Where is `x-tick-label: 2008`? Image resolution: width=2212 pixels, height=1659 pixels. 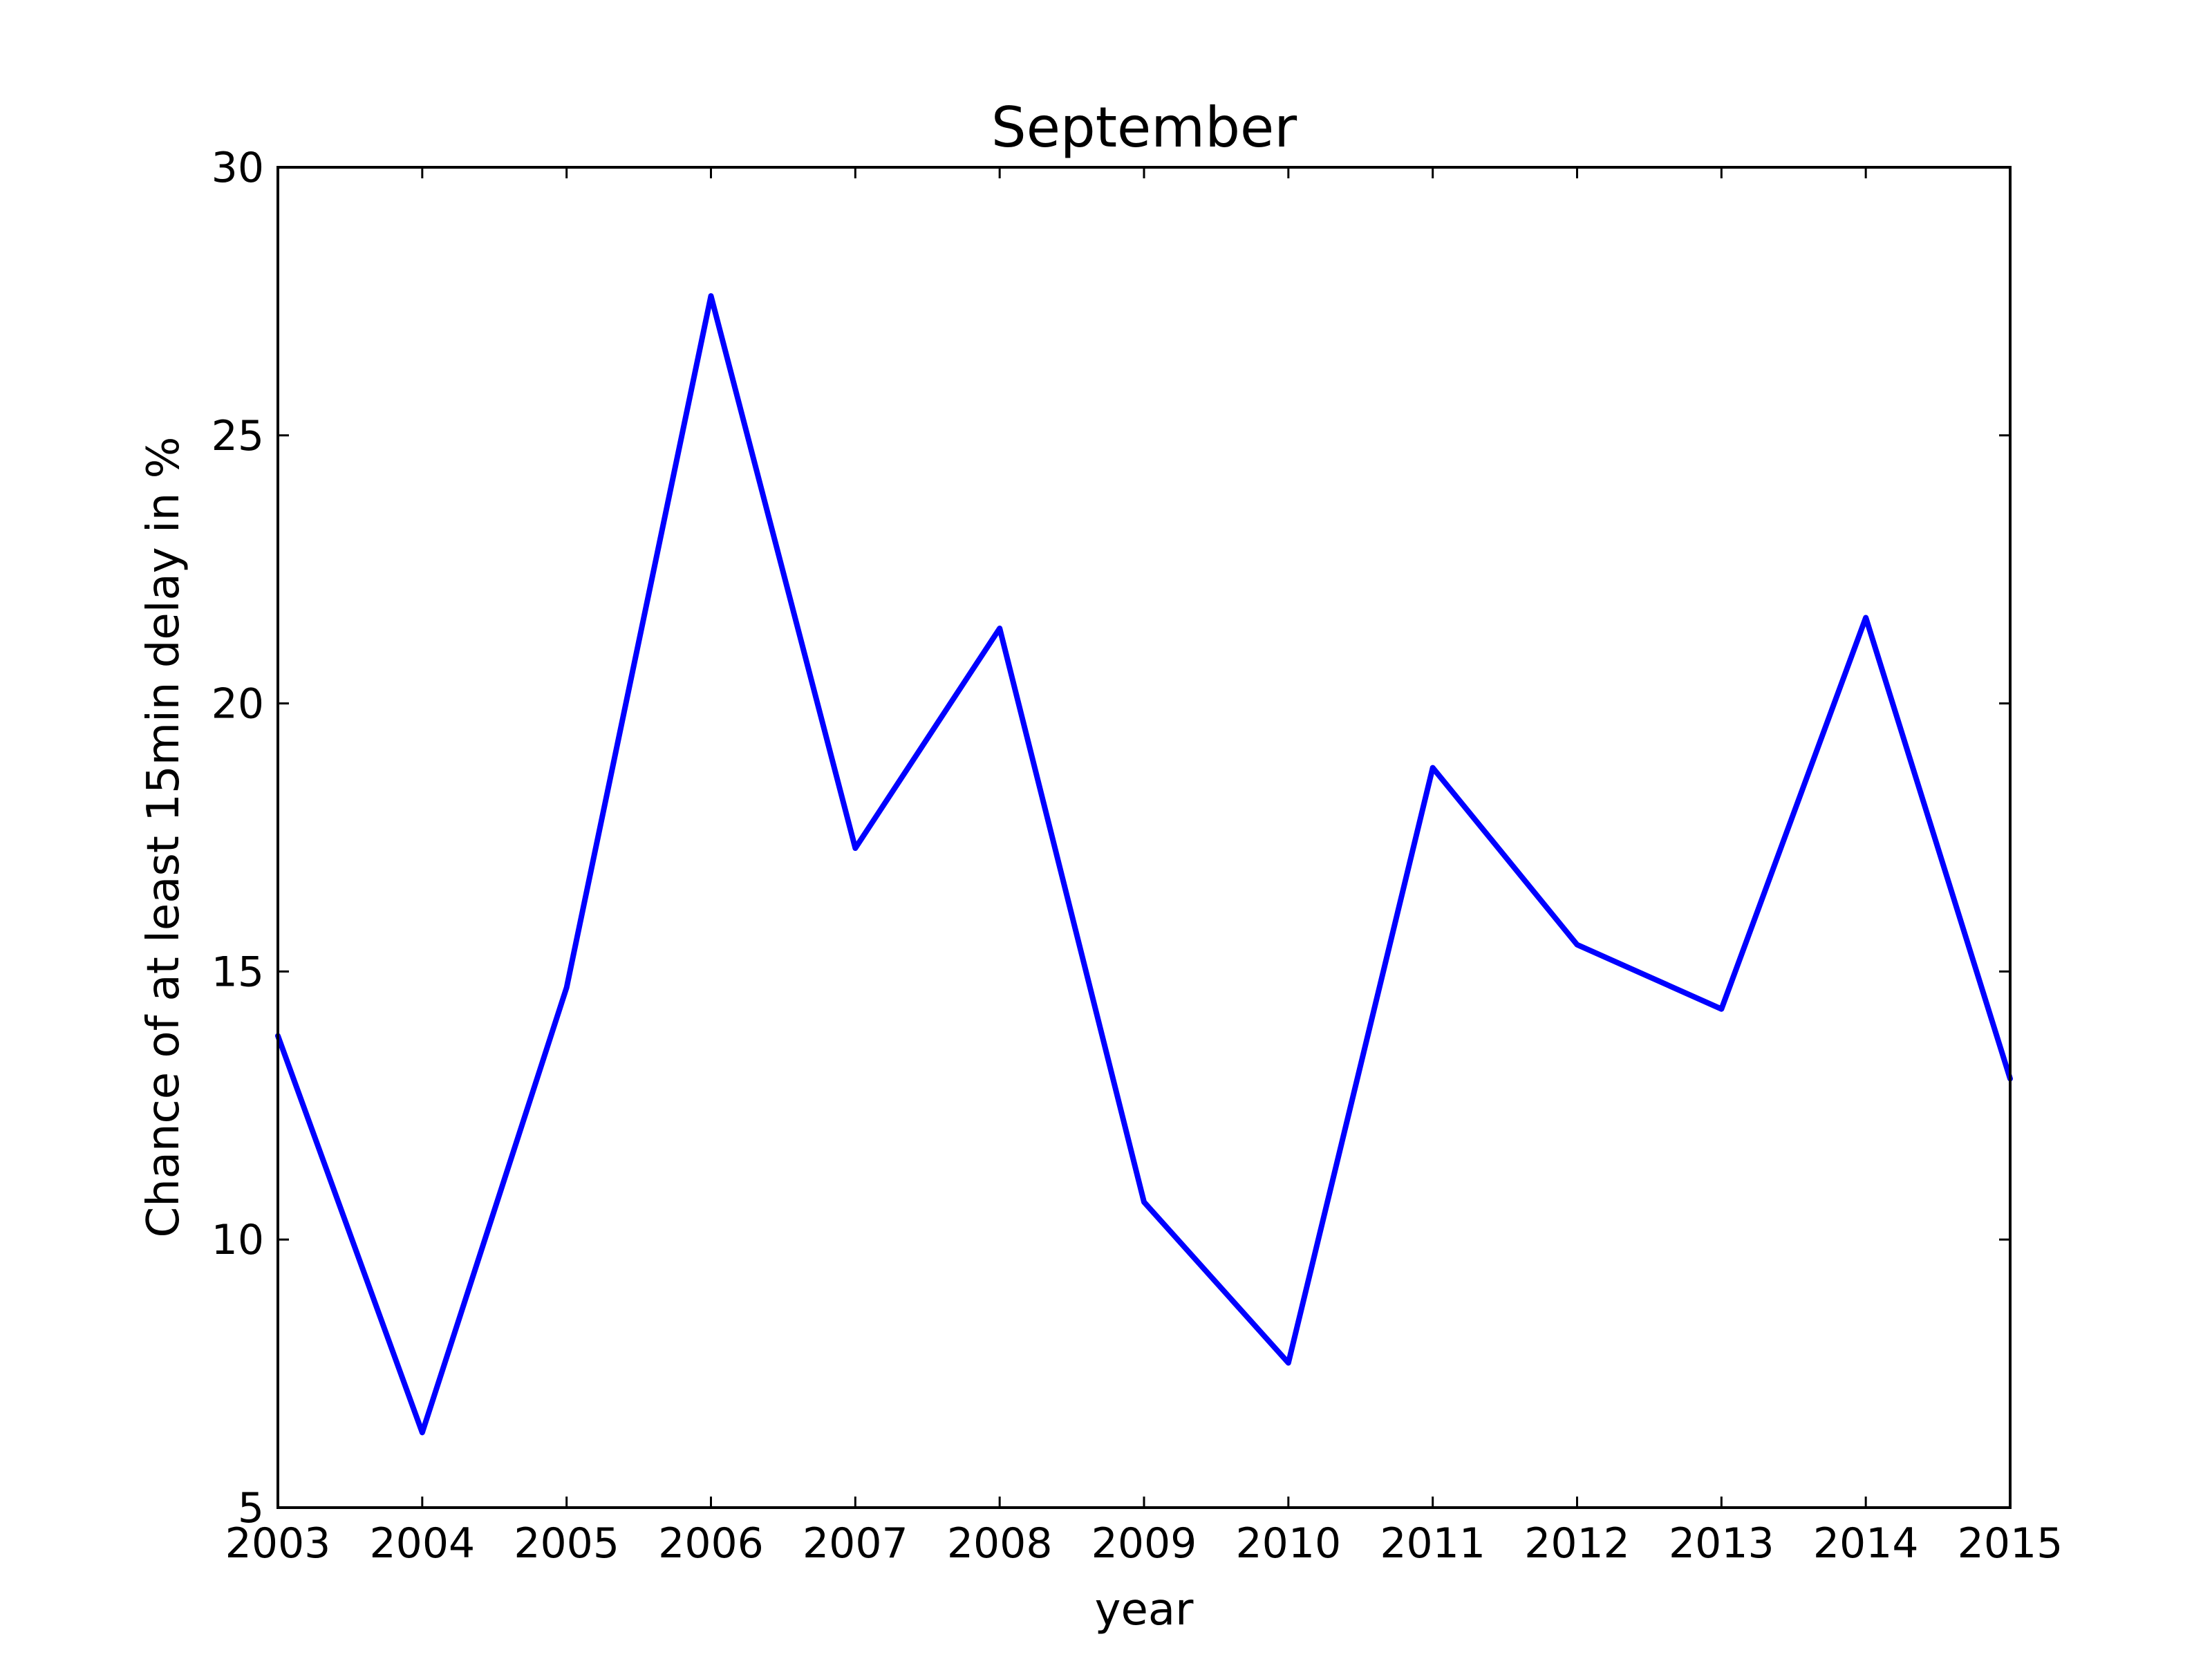
x-tick-label: 2008 is located at coordinates (1000, 1544).